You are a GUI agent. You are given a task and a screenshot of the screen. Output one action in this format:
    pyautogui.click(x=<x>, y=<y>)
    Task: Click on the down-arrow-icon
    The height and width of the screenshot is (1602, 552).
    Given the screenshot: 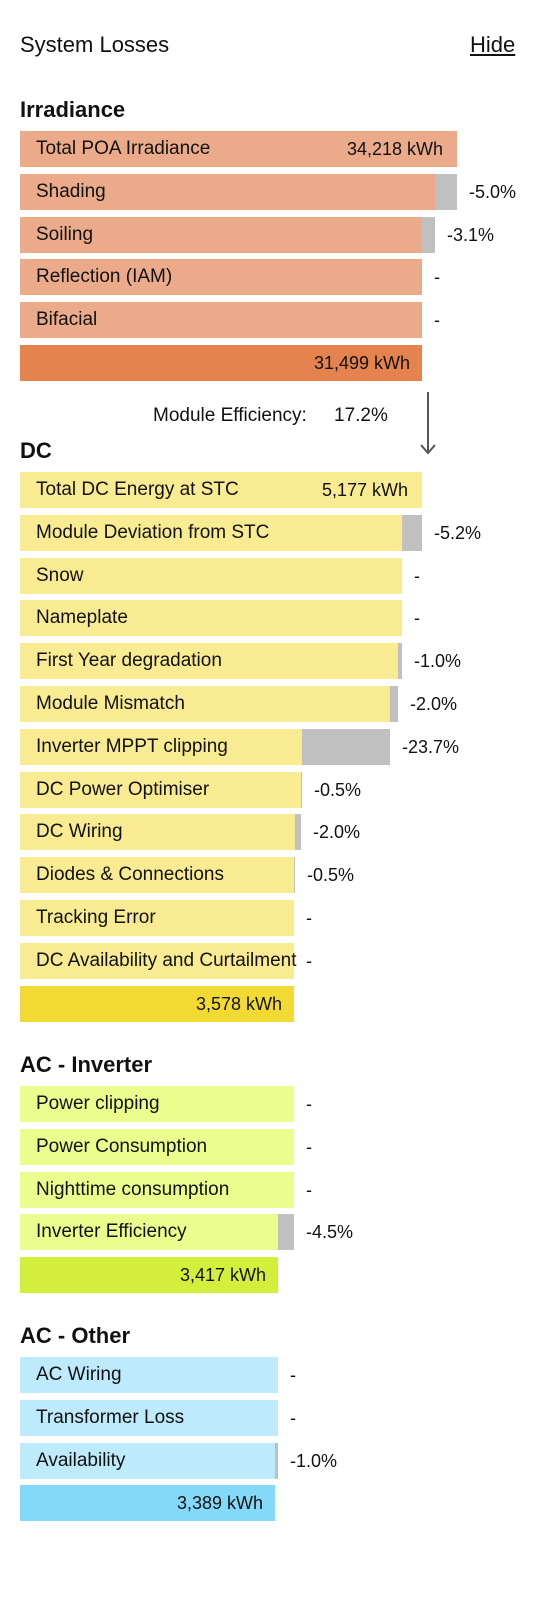 What is the action you would take?
    pyautogui.click(x=428, y=423)
    